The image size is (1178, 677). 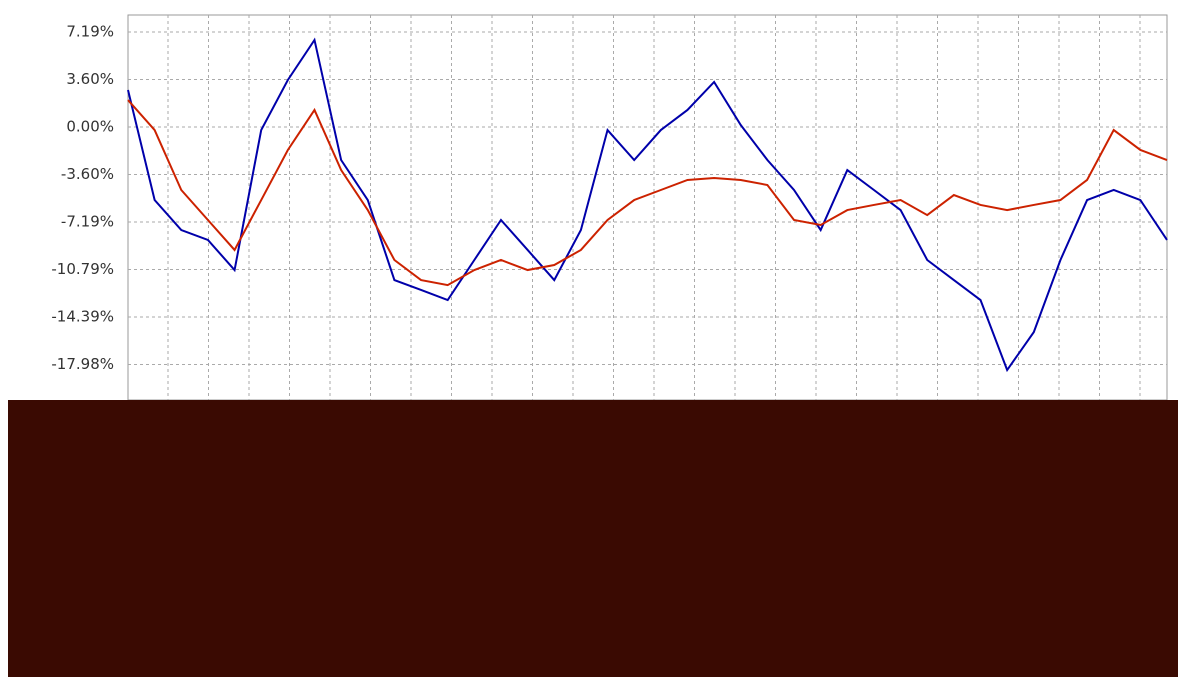 I want to click on y-tick-label: -3.60%, so click(x=87, y=174).